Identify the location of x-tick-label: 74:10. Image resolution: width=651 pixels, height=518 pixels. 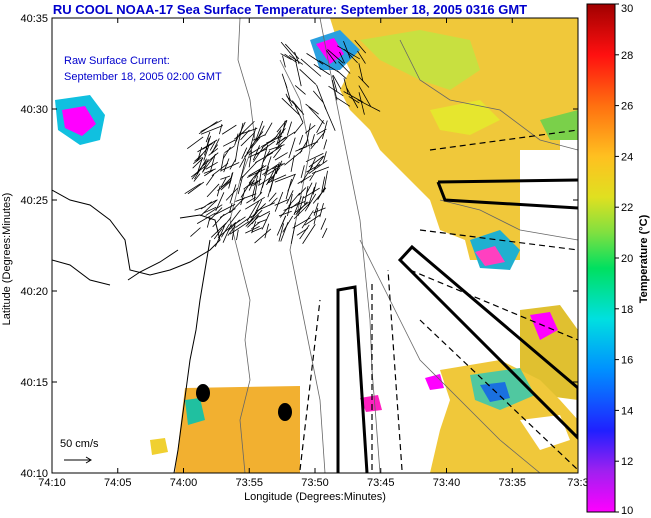
(52, 483).